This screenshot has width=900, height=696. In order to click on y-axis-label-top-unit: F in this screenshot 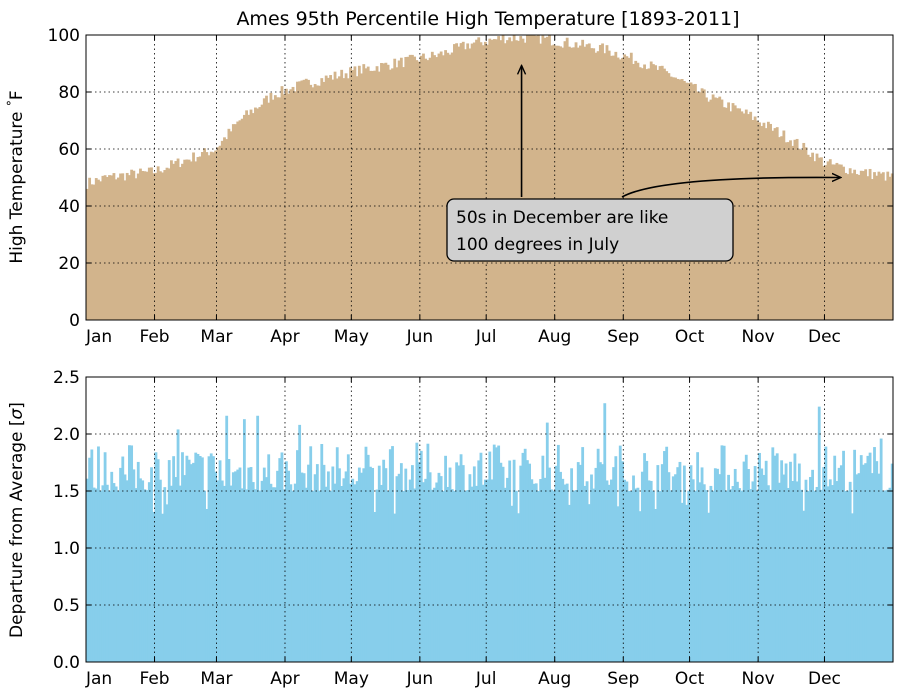, I will do `click(17, 95)`.